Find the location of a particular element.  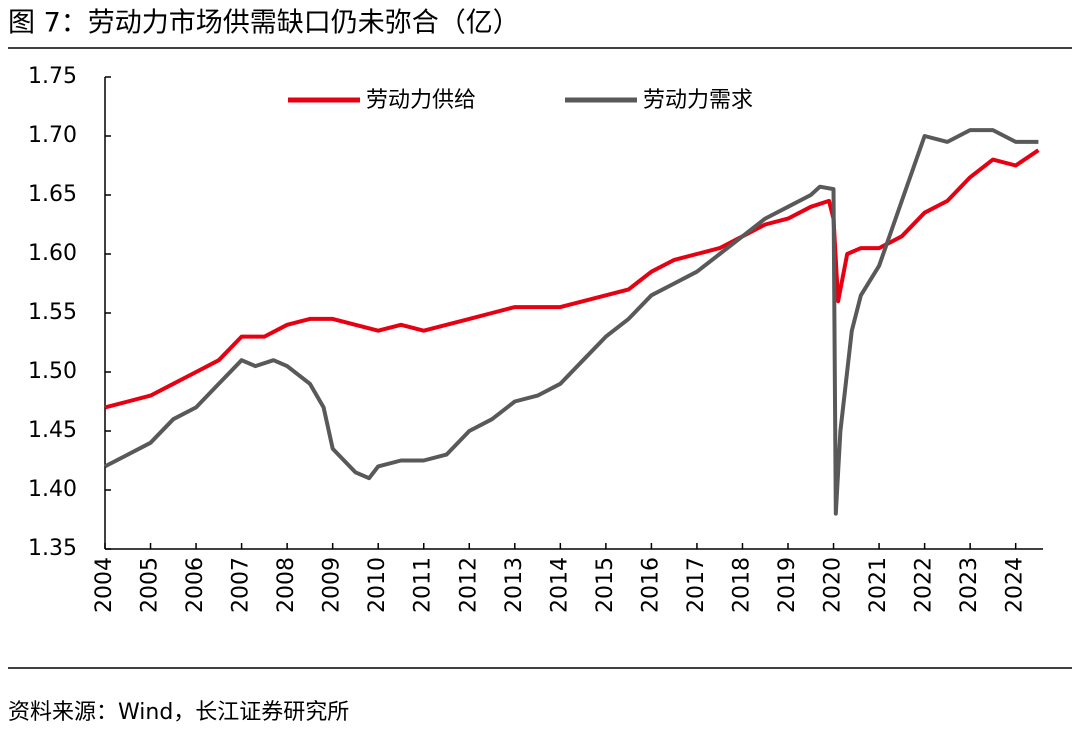

x-tick-label: 2011 is located at coordinates (423, 585).